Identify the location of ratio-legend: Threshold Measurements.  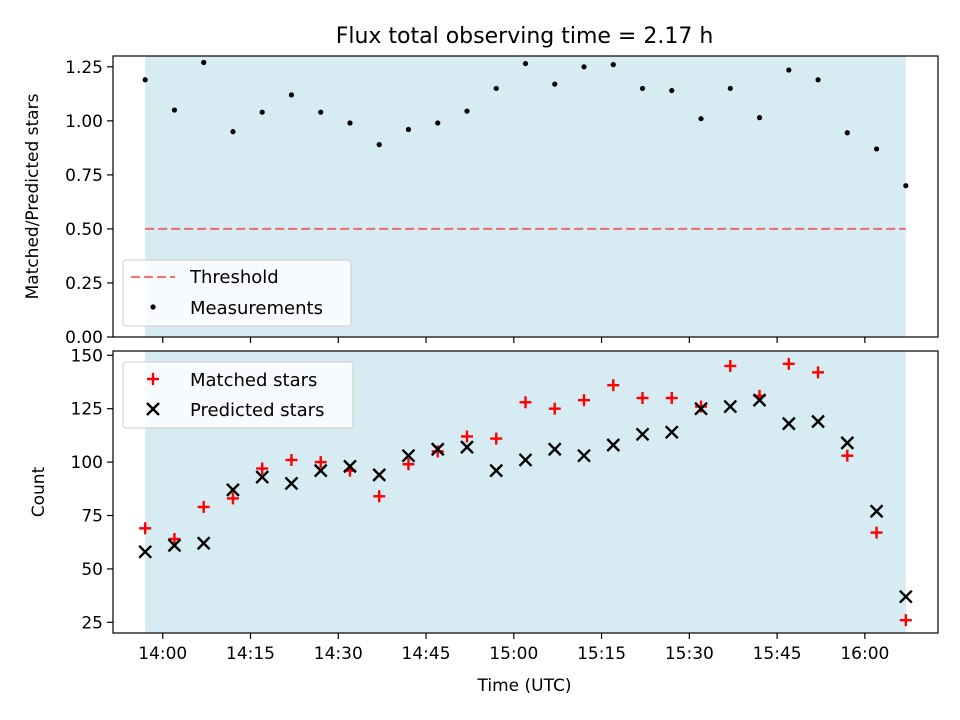
(237, 293).